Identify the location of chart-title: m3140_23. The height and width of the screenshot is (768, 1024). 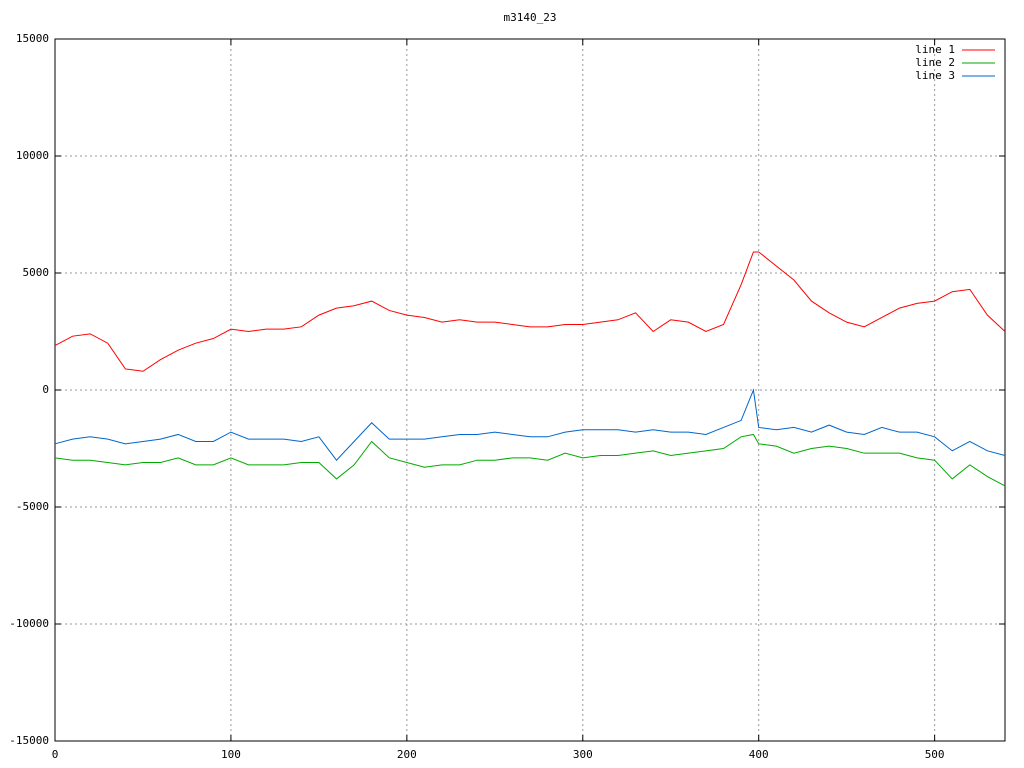
(530, 17).